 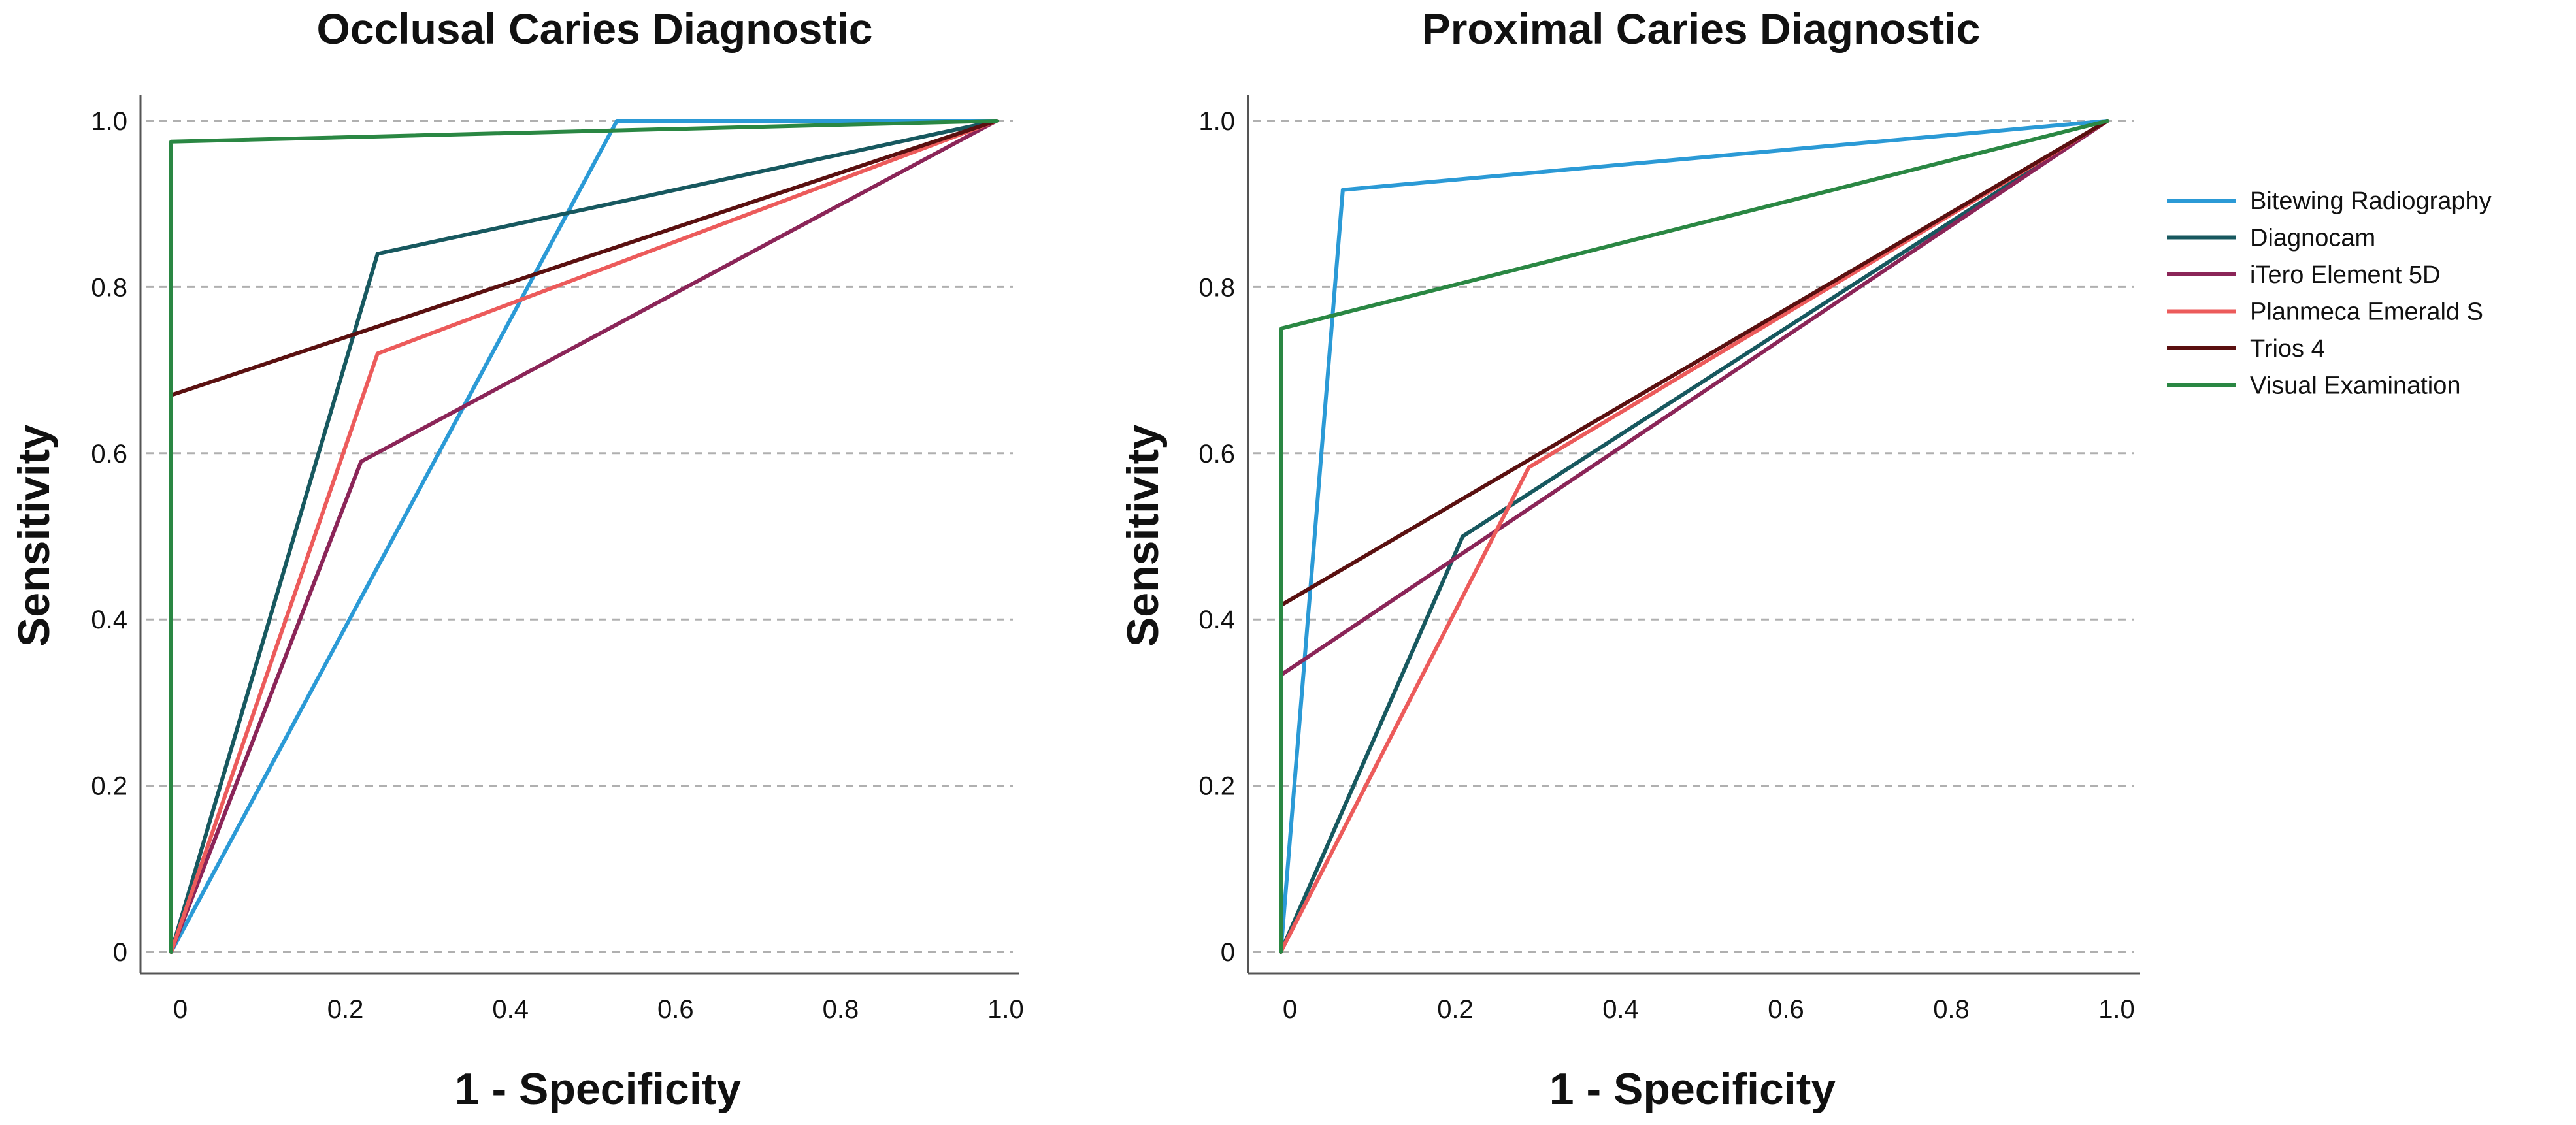 What do you see at coordinates (1005, 1009) in the screenshot?
I see `occlusal-x-tick-label: 1.0` at bounding box center [1005, 1009].